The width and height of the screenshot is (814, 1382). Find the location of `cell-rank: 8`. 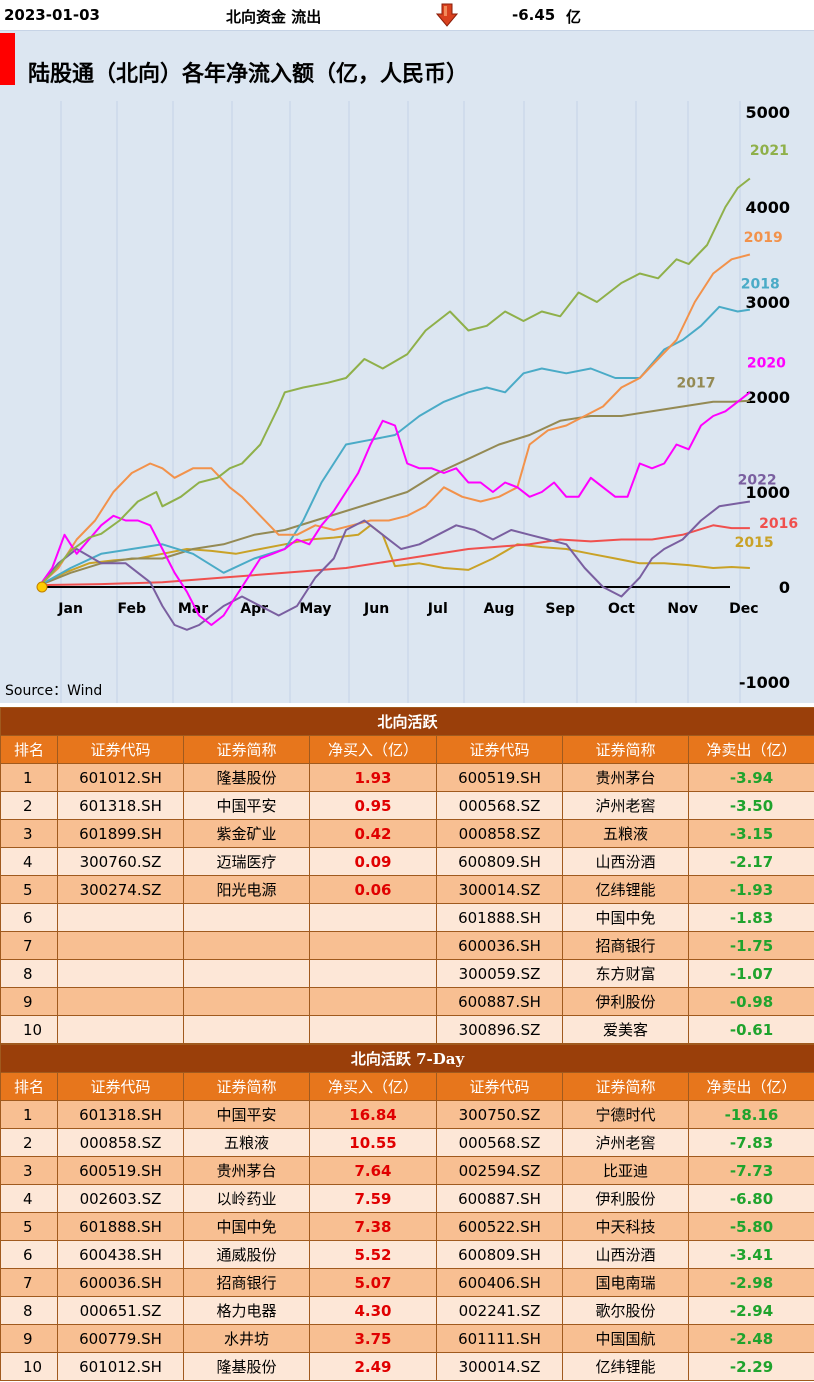

cell-rank: 8 is located at coordinates (29, 1310).